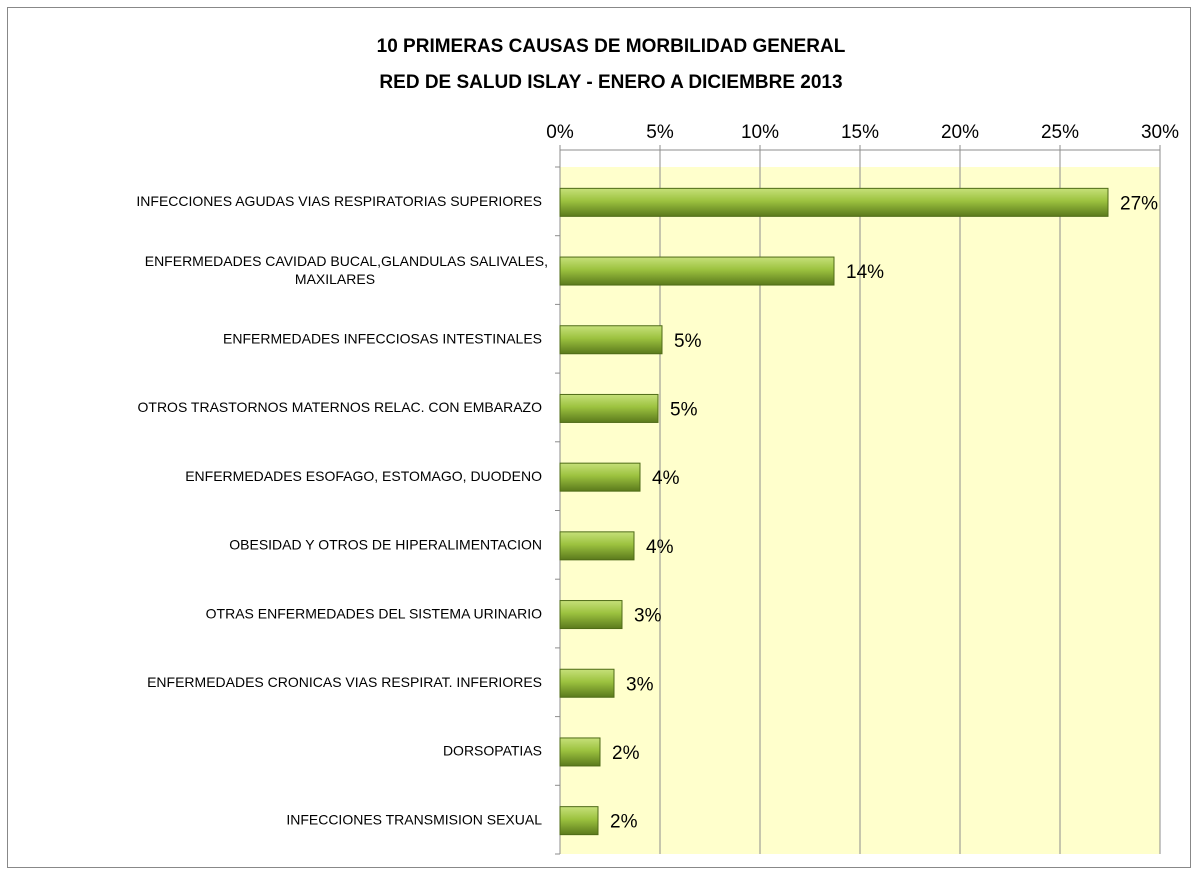 This screenshot has width=1199, height=876. Describe the element at coordinates (363, 476) in the screenshot. I see `y-tick-label: ENFERMEDADES ESOFAGO, ESTOMAGO, DUODENO` at that location.